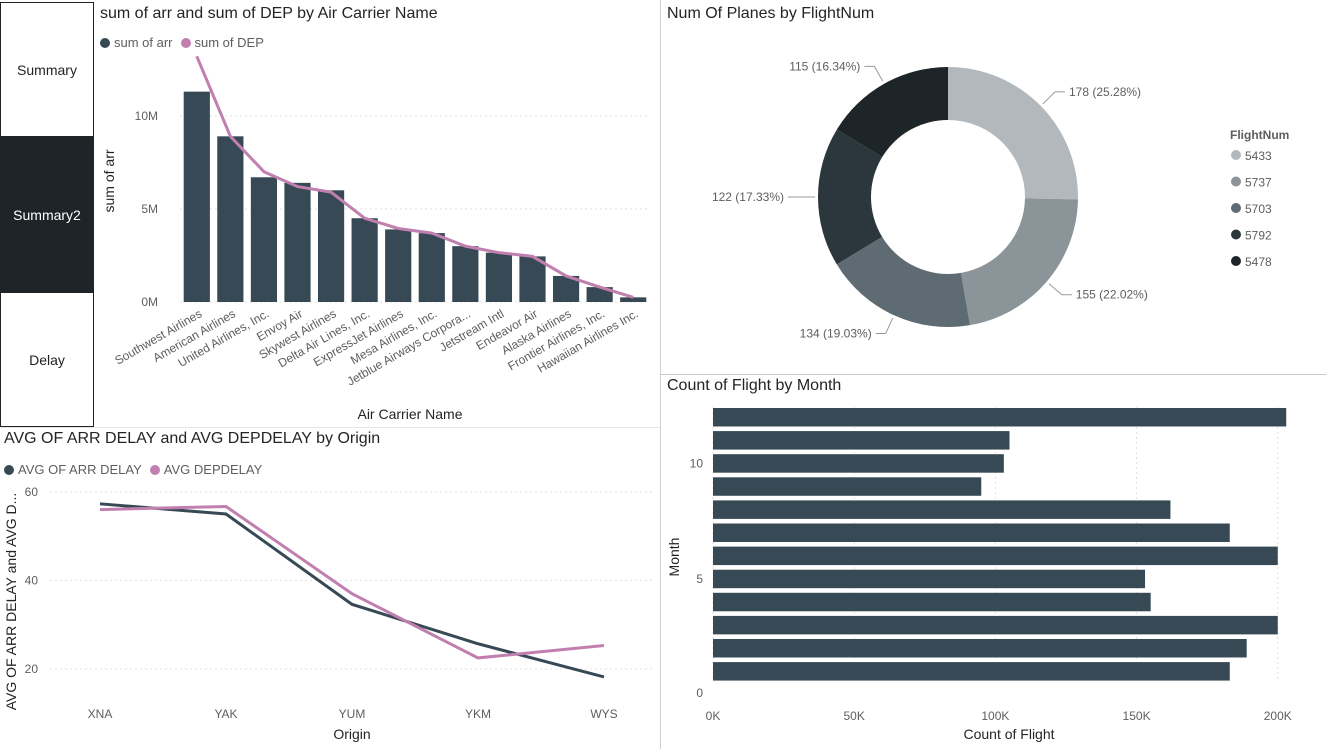 The width and height of the screenshot is (1326, 749). Describe the element at coordinates (771, 13) in the screenshot. I see `flightnum-chart-title: Num Of Planes by FlightNum` at that location.